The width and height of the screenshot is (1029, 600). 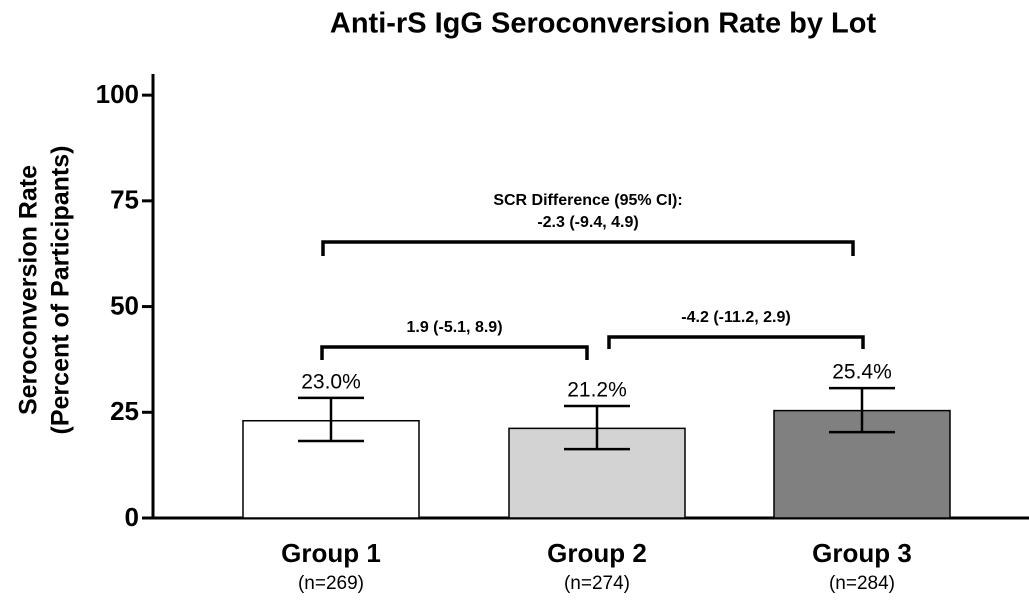 I want to click on value-label: 23.0%, so click(x=331, y=381).